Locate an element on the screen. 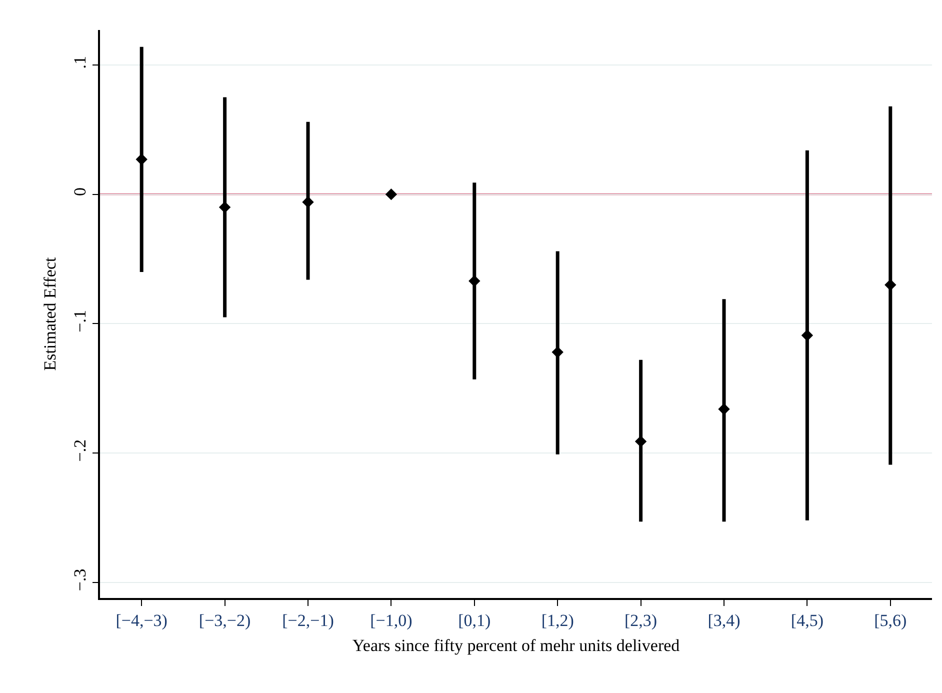 This screenshot has width=942, height=693. y-tick-label: .1 is located at coordinates (80, 62).